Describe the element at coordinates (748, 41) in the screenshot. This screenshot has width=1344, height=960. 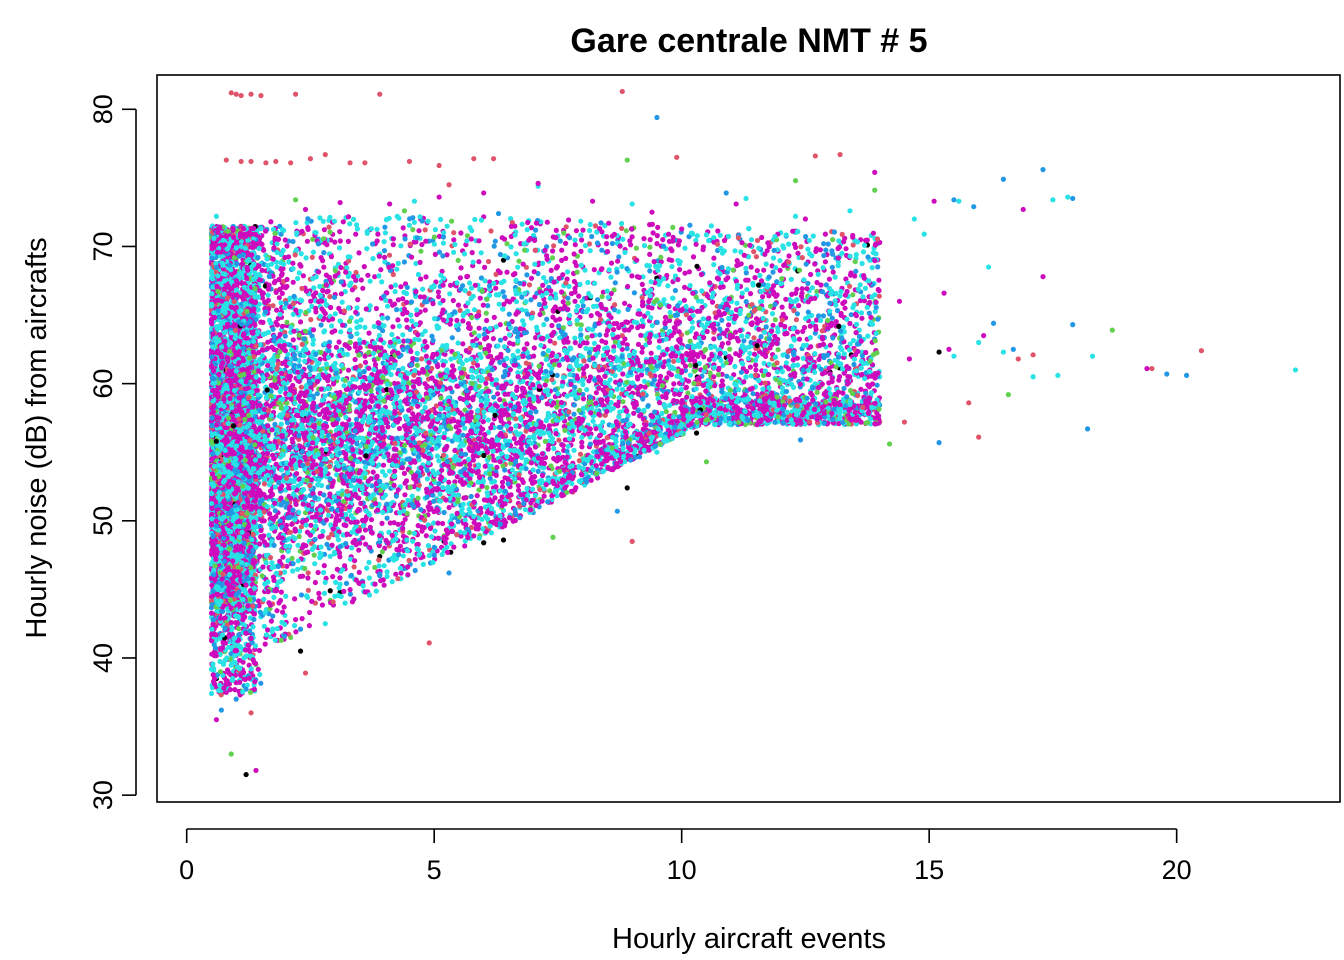
I see `chart-title: Gare centrale NMT # 5` at that location.